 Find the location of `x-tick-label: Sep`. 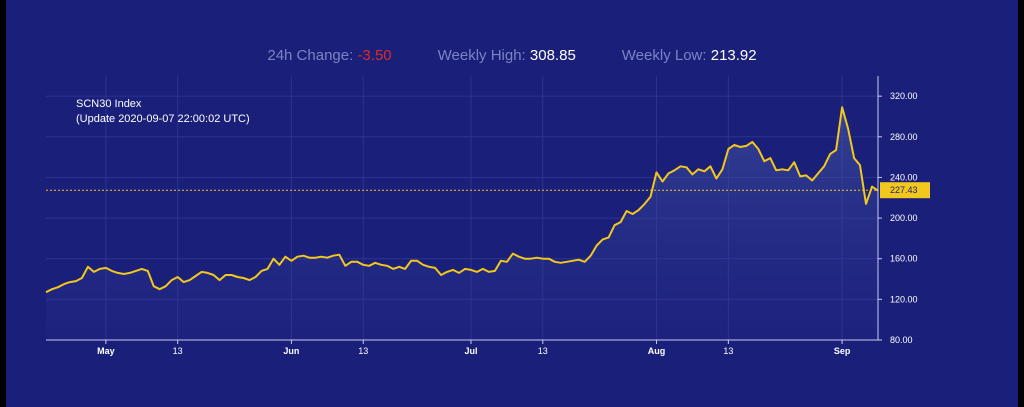

x-tick-label: Sep is located at coordinates (842, 351).